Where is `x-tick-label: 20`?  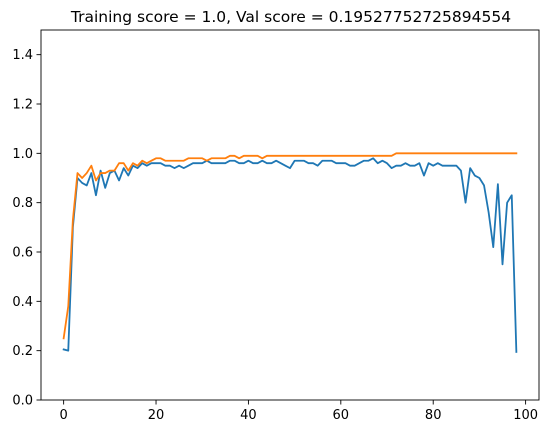
x-tick-label: 20 is located at coordinates (156, 415).